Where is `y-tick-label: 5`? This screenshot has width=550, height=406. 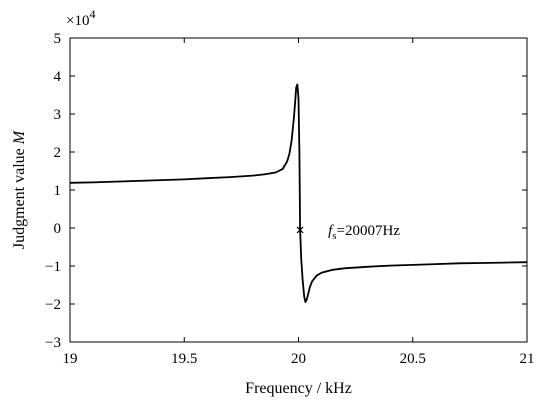
y-tick-label: 5 is located at coordinates (58, 39).